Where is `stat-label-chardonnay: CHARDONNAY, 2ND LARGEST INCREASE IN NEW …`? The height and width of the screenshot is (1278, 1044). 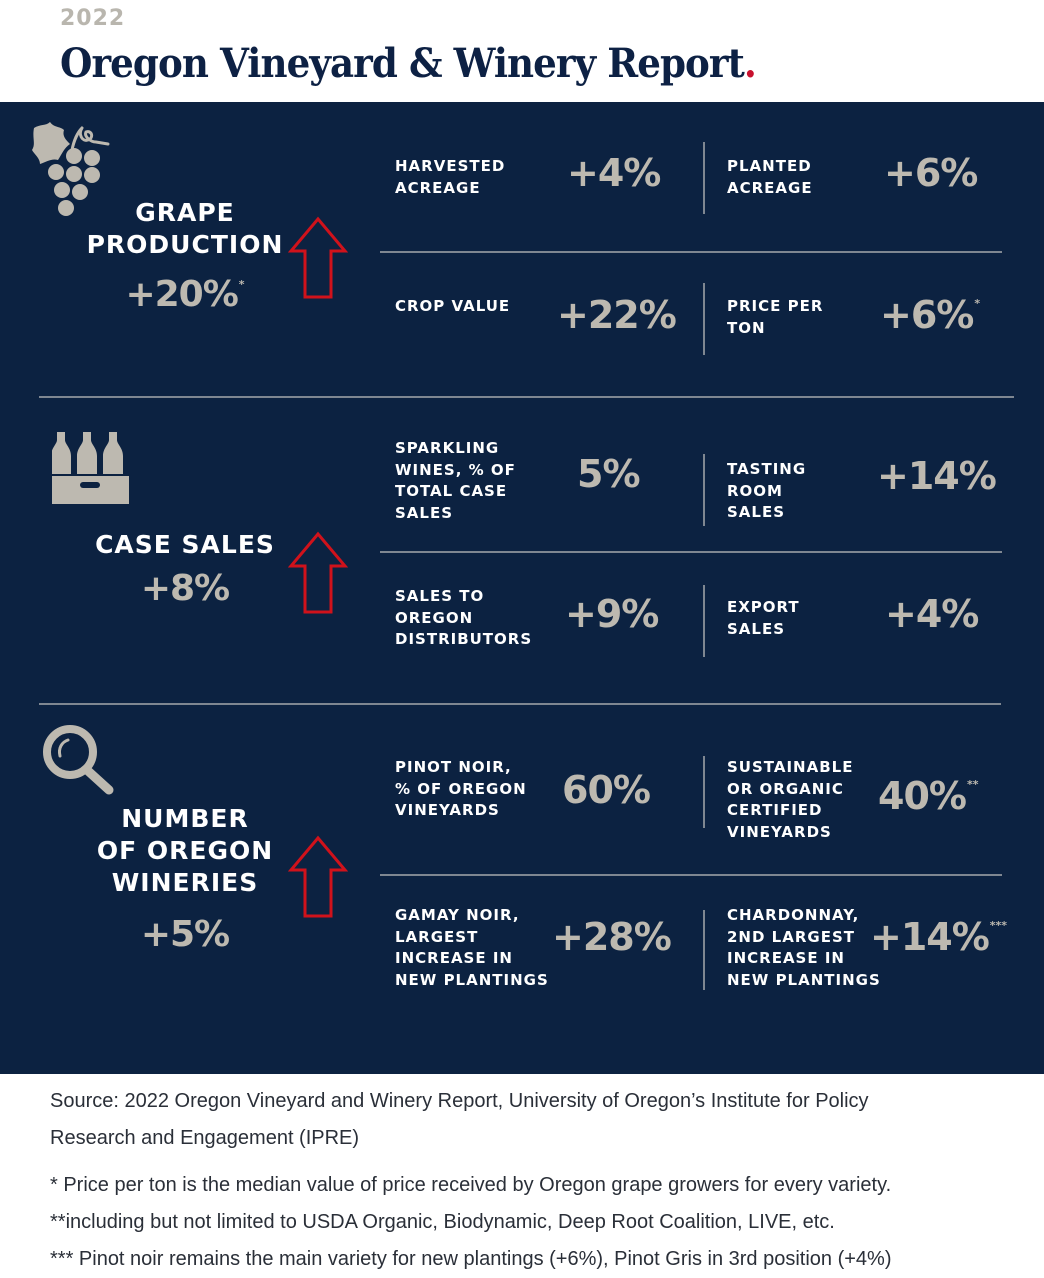
stat-label-chardonnay: CHARDONNAY, 2ND LARGEST INCREASE IN NEW … is located at coordinates (804, 947).